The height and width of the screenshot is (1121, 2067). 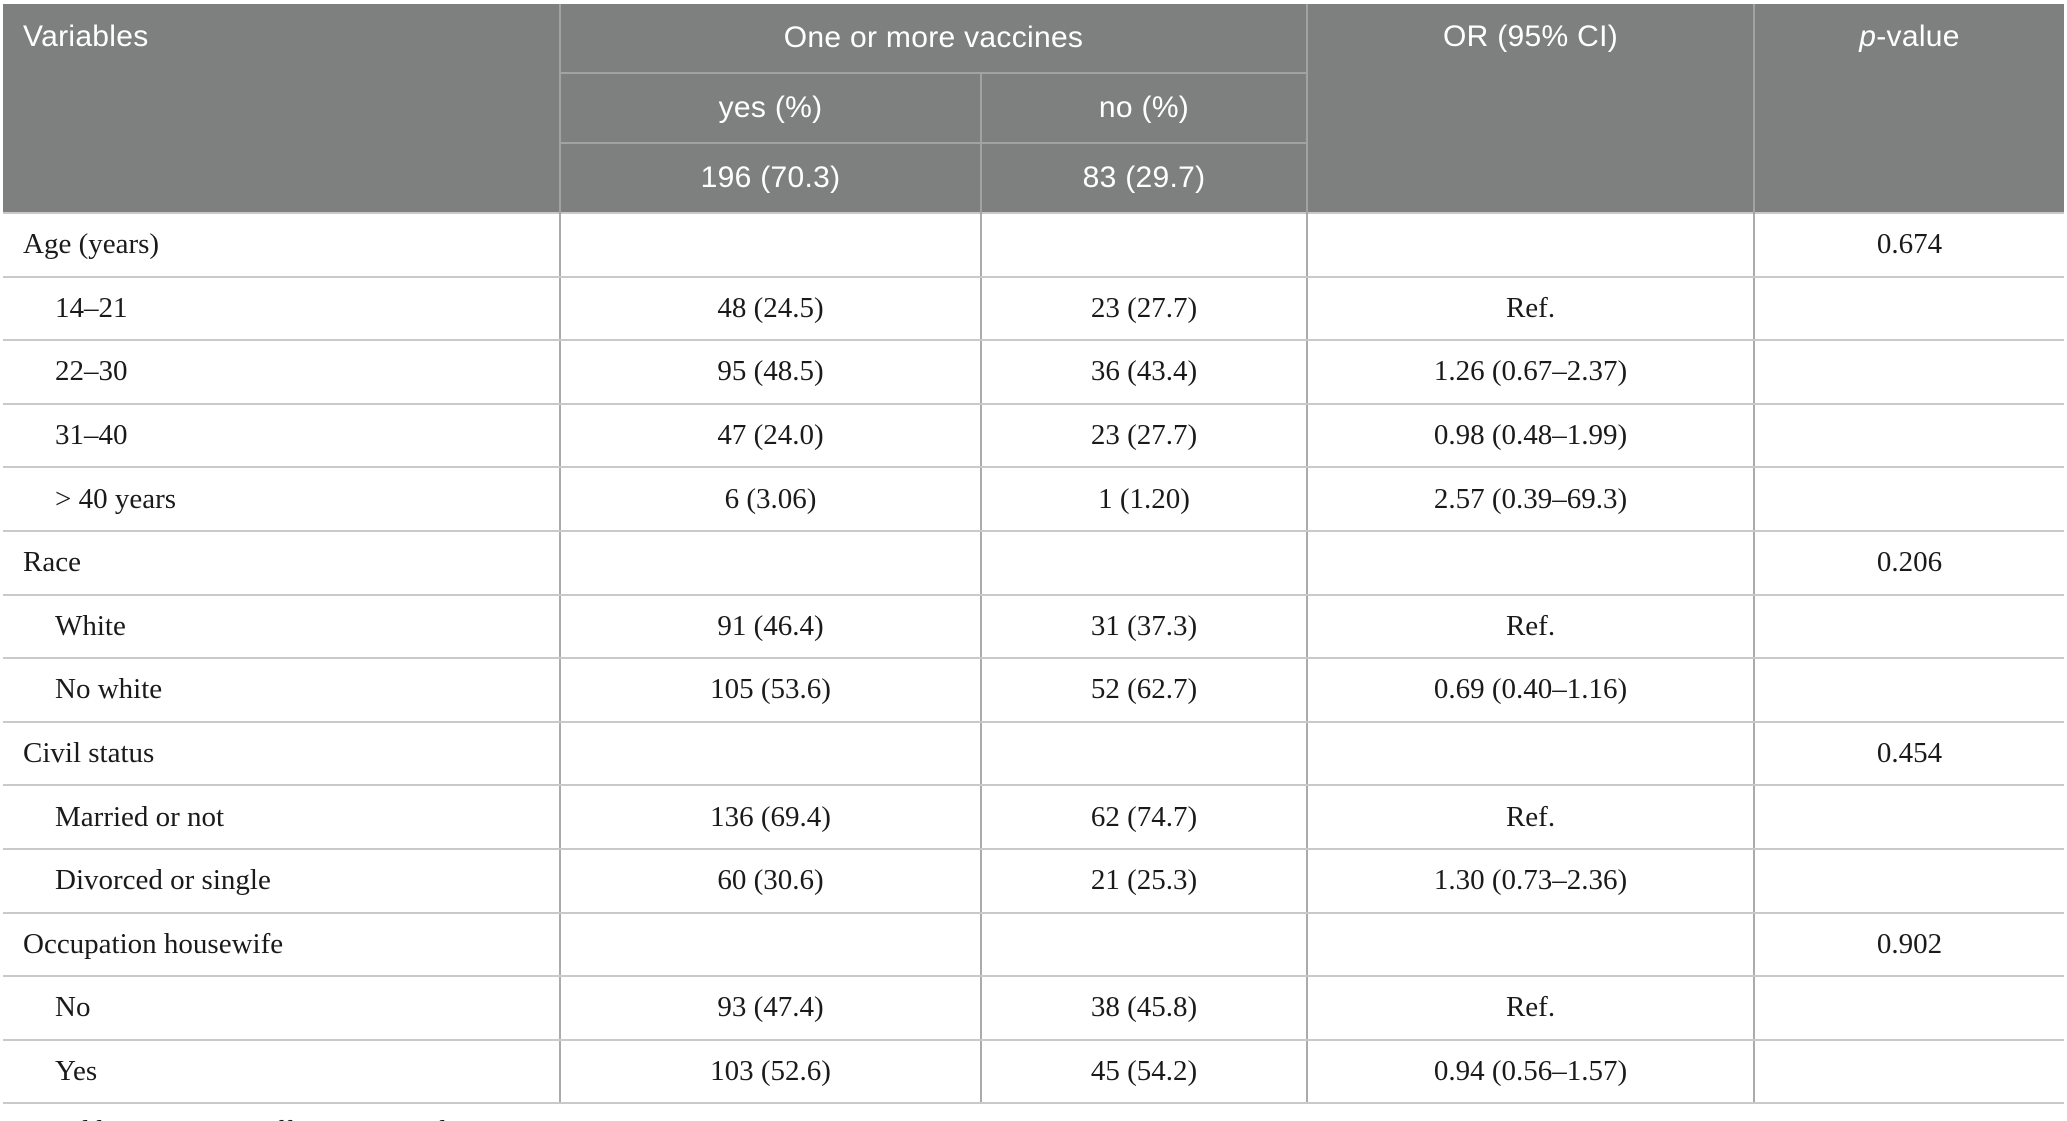 What do you see at coordinates (281, 881) in the screenshot?
I see `row-label: Divorced or single` at bounding box center [281, 881].